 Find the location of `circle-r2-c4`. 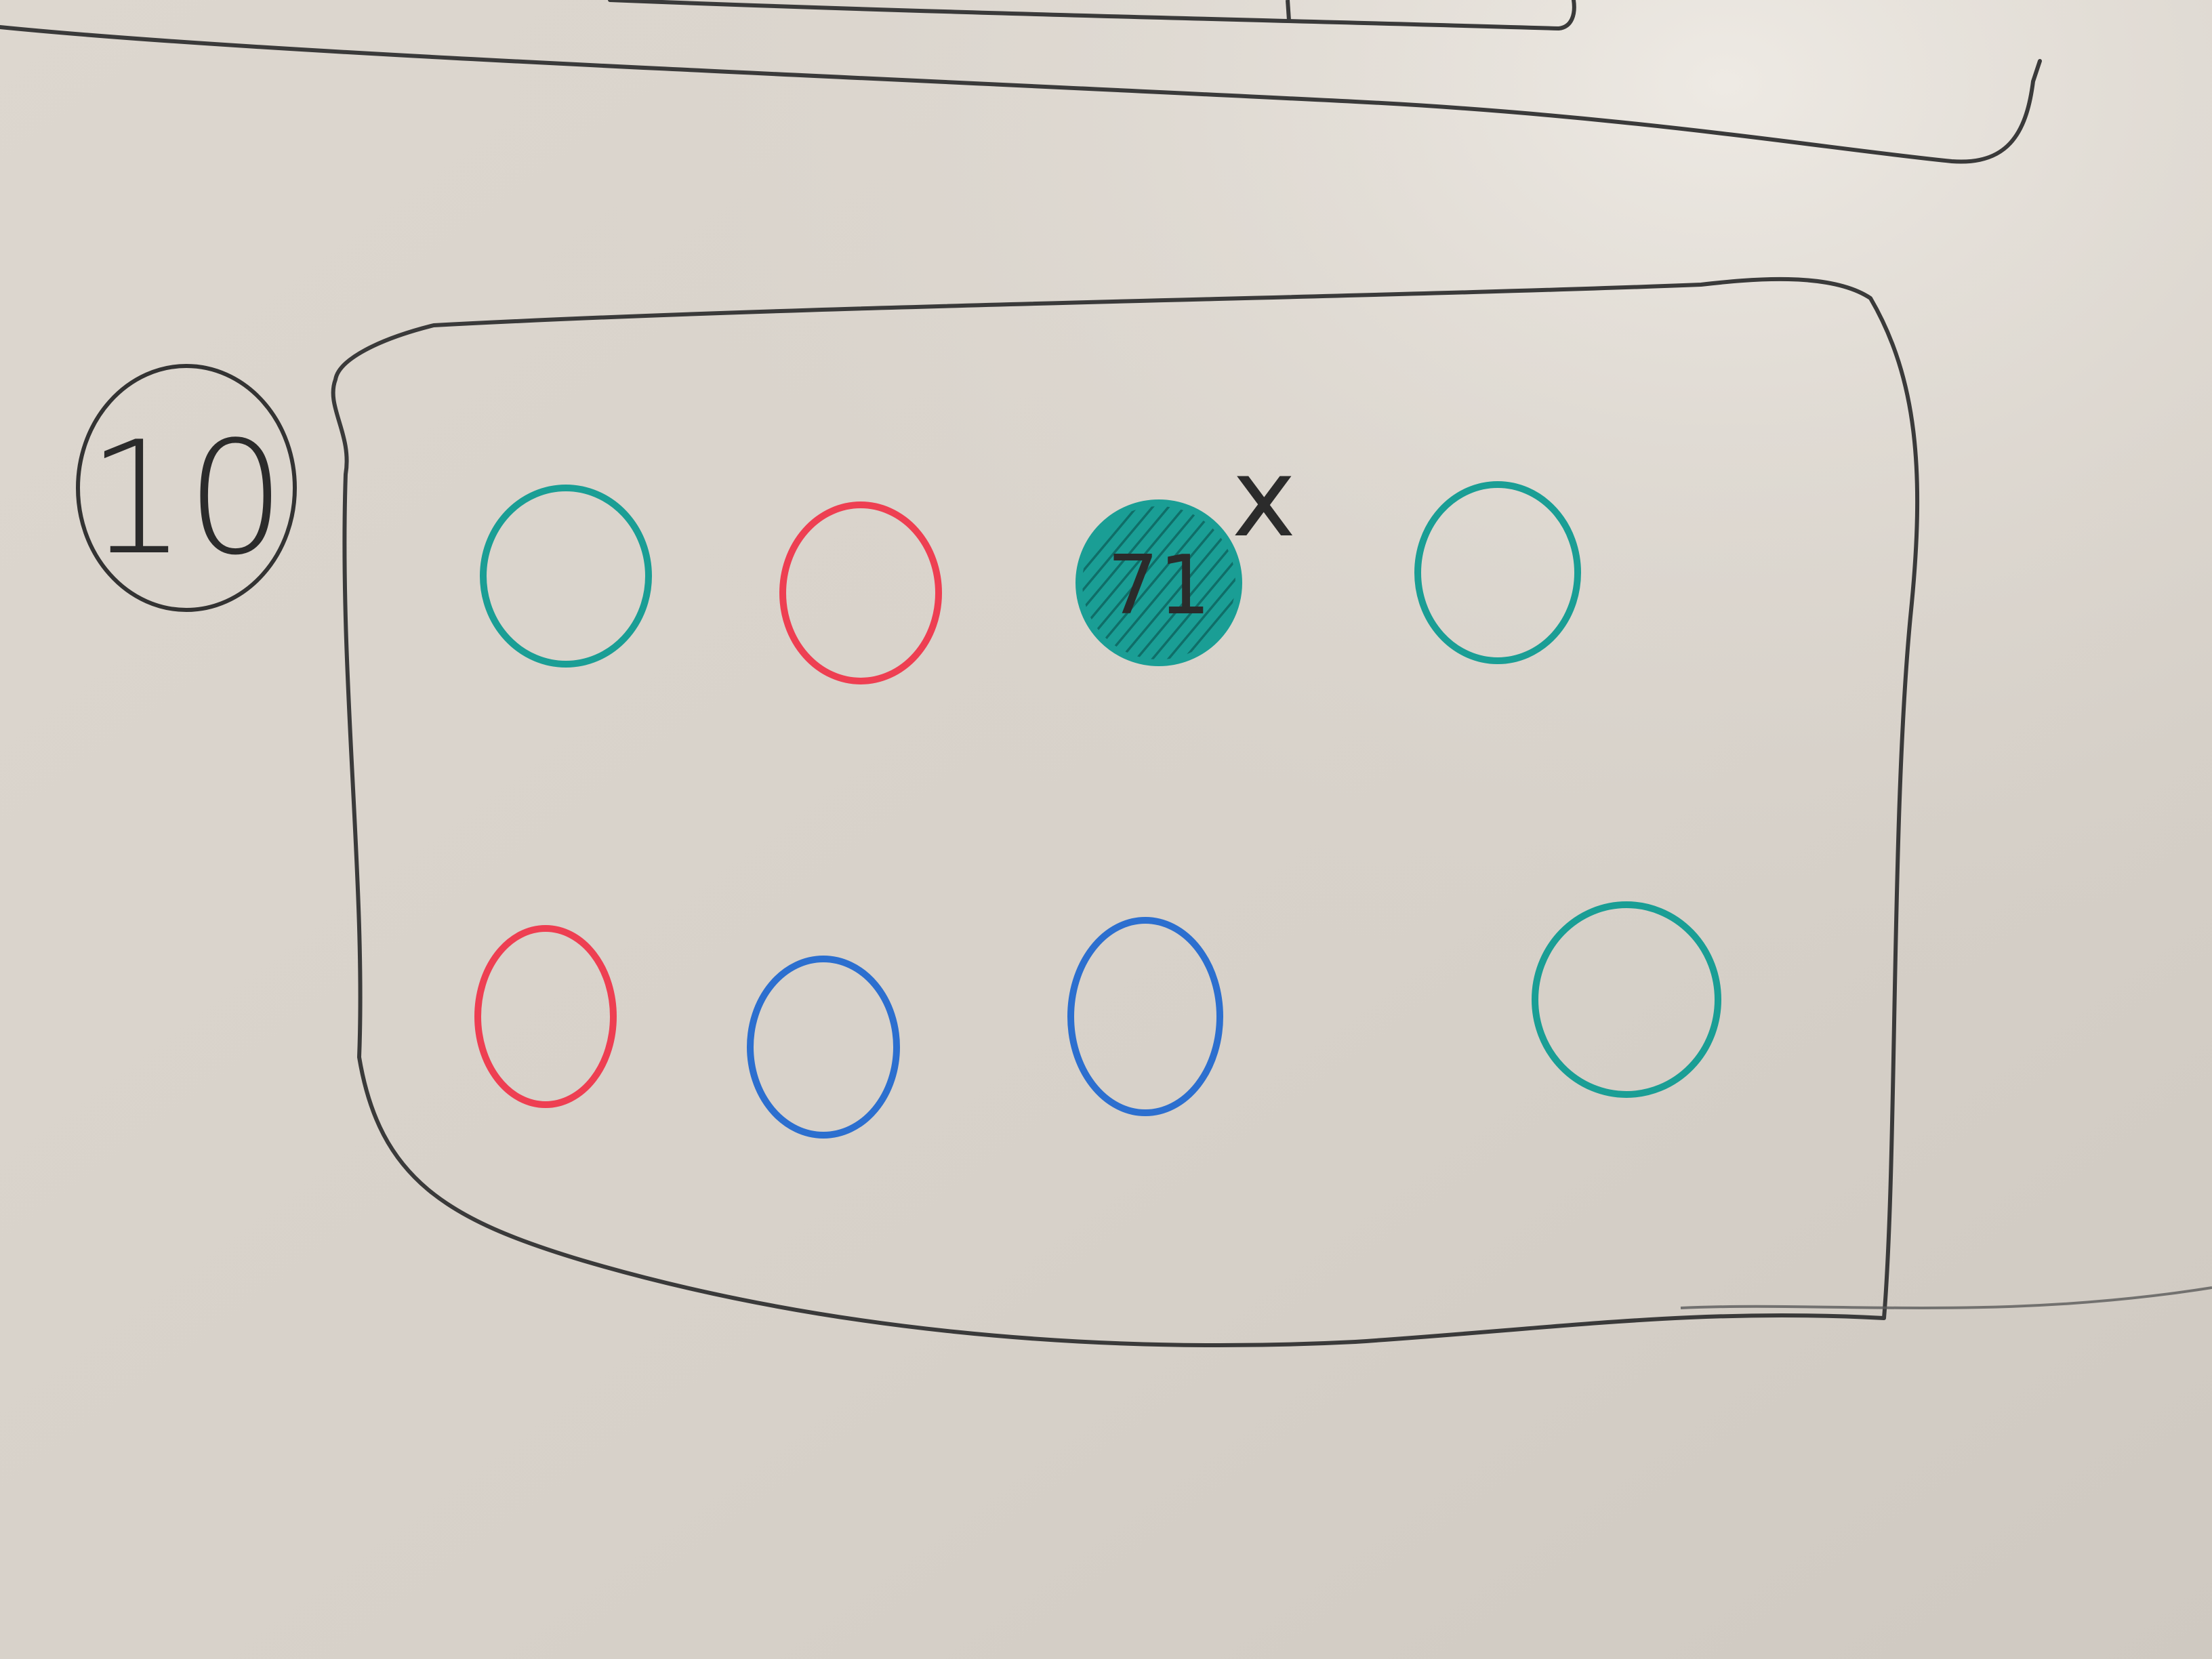

circle-r2-c4 is located at coordinates (1626, 1000).